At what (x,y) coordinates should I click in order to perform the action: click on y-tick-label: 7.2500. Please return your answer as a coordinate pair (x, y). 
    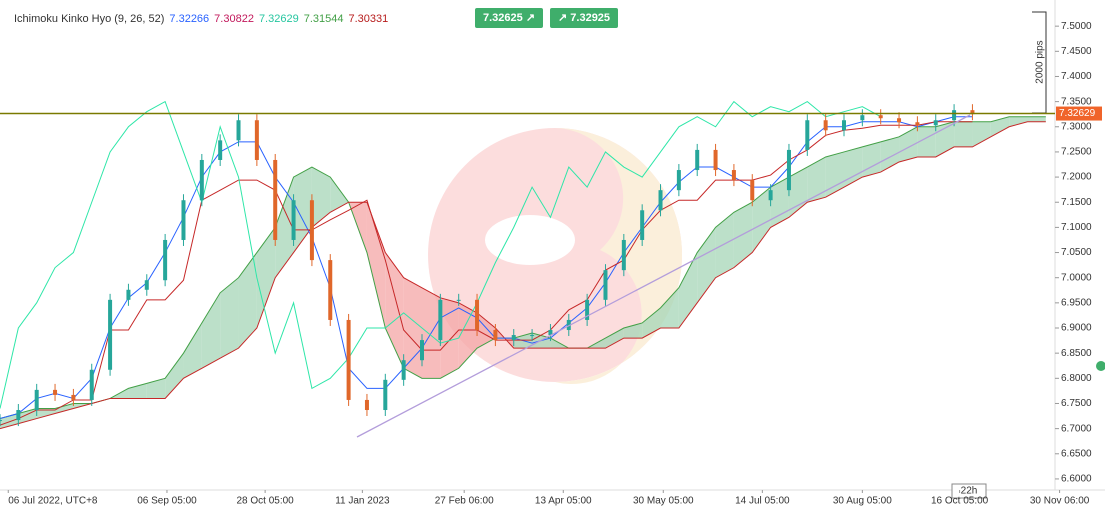
    Looking at the image, I should click on (1076, 152).